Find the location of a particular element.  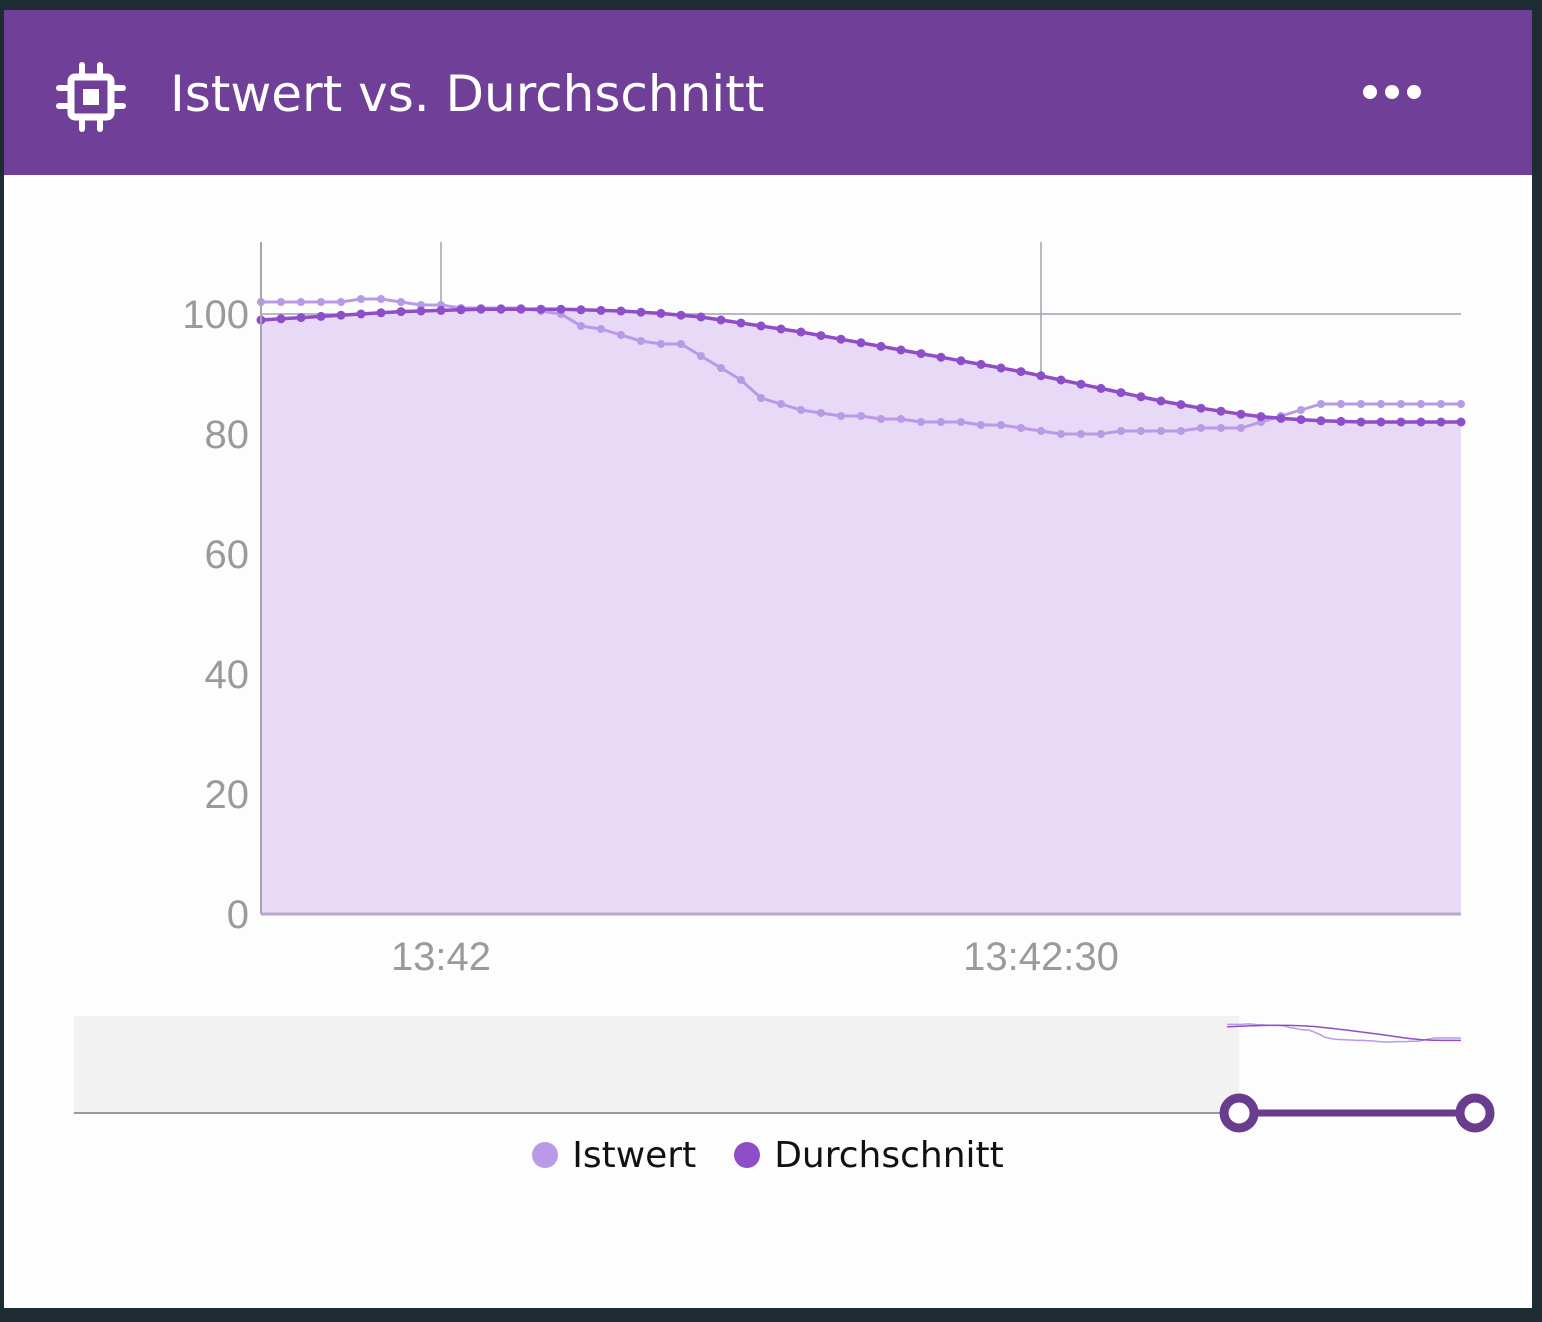

legend-item-durchschnitt: Durchschnitt is located at coordinates (869, 1155).